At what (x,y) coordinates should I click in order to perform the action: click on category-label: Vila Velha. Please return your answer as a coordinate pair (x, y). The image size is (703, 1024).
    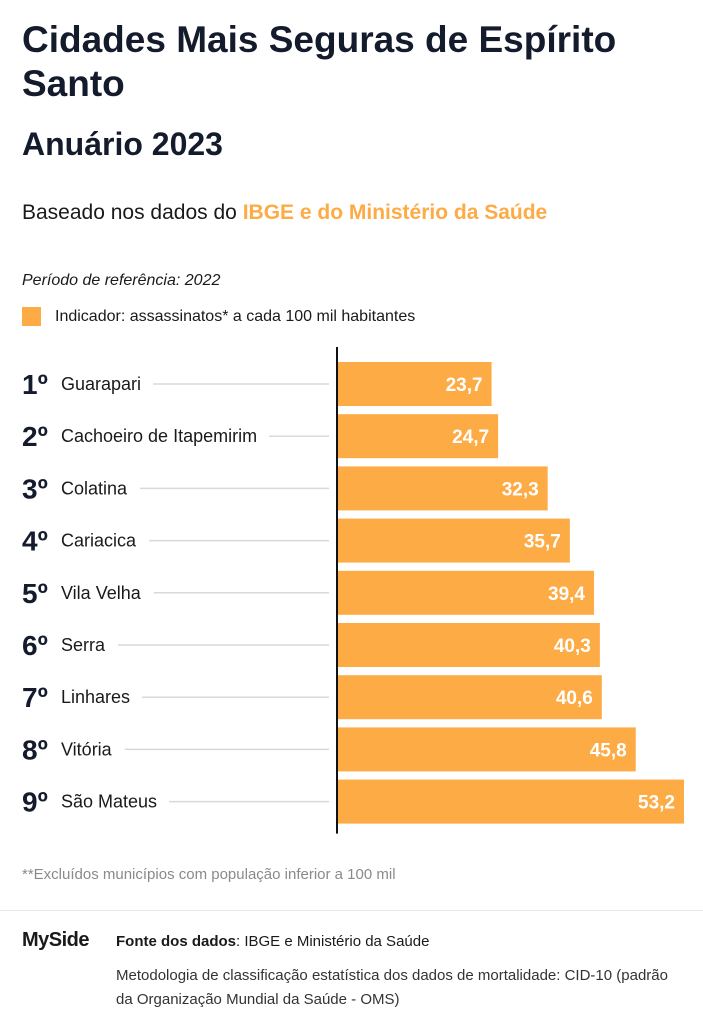
    Looking at the image, I should click on (101, 593).